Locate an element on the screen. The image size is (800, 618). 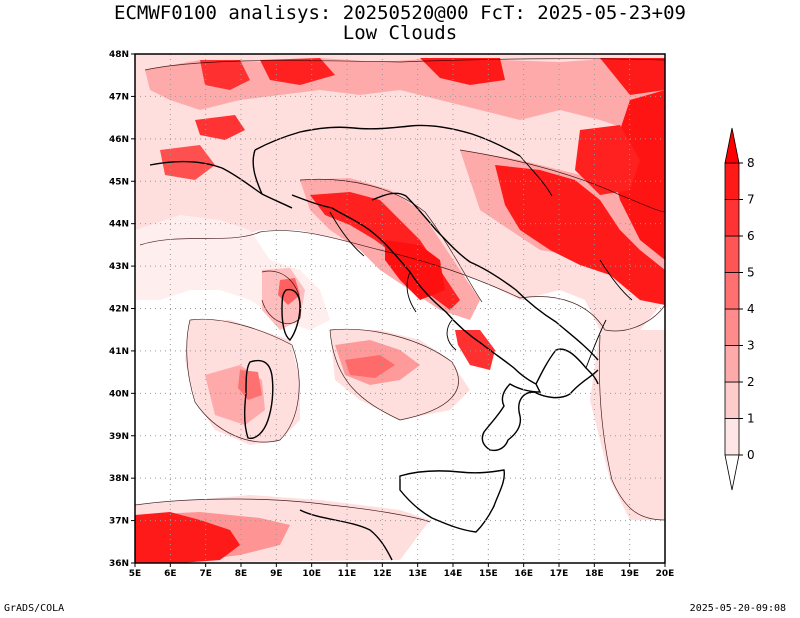
lat-tick-label: 39N is located at coordinates (119, 437).